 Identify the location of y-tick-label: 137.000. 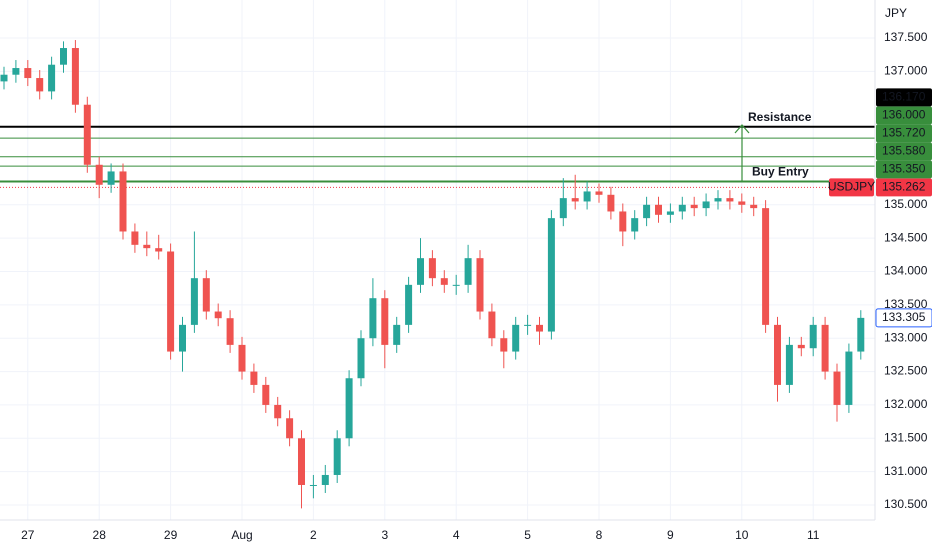
(906, 71).